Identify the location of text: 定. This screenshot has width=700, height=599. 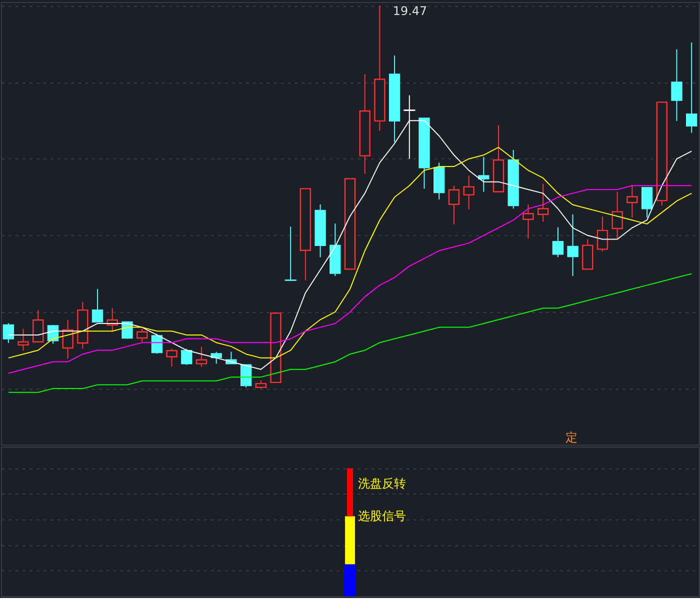
(571, 437).